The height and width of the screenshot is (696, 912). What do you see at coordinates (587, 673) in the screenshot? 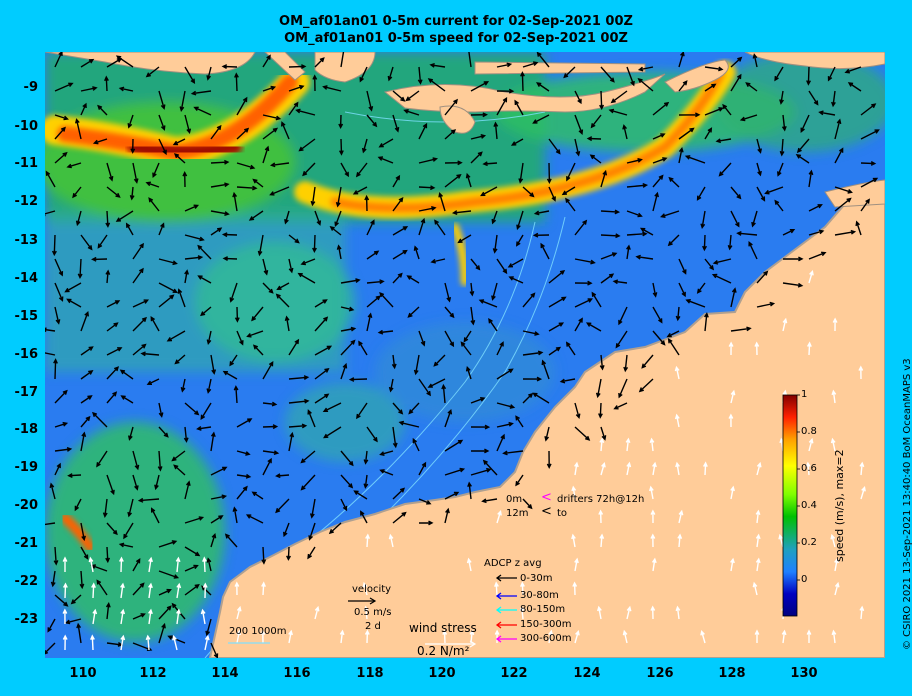
I see `lon-label: 124` at bounding box center [587, 673].